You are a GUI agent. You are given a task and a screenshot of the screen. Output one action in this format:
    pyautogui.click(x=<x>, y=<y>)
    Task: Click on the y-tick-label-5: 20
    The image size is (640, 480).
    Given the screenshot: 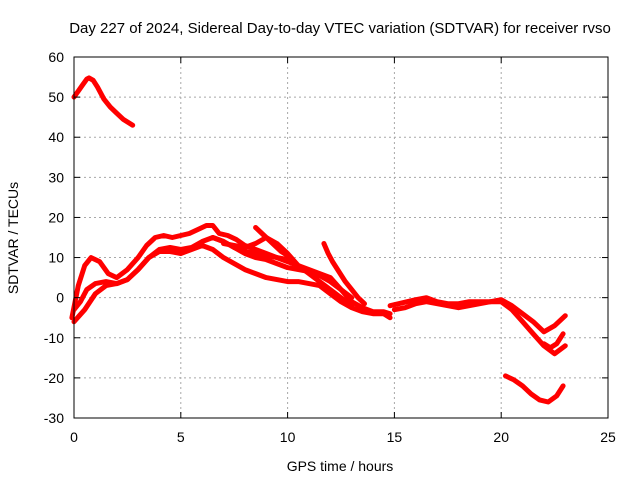 What is the action you would take?
    pyautogui.click(x=56, y=217)
    